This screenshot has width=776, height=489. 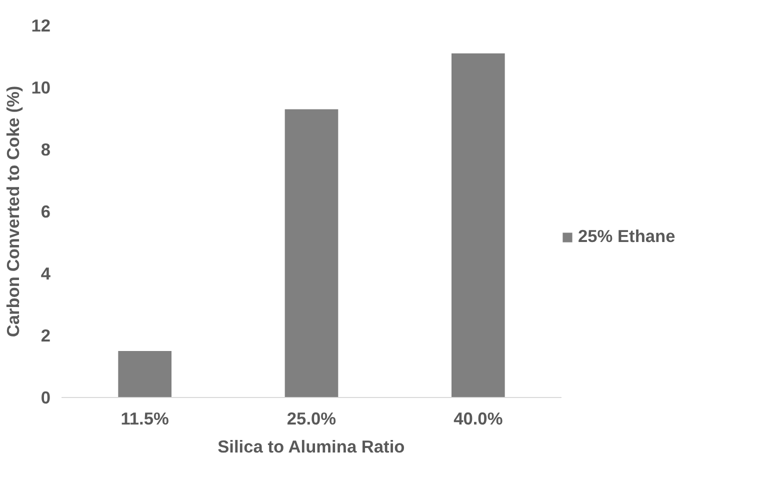 I want to click on x-tick-label: 11.5%, so click(x=144, y=418).